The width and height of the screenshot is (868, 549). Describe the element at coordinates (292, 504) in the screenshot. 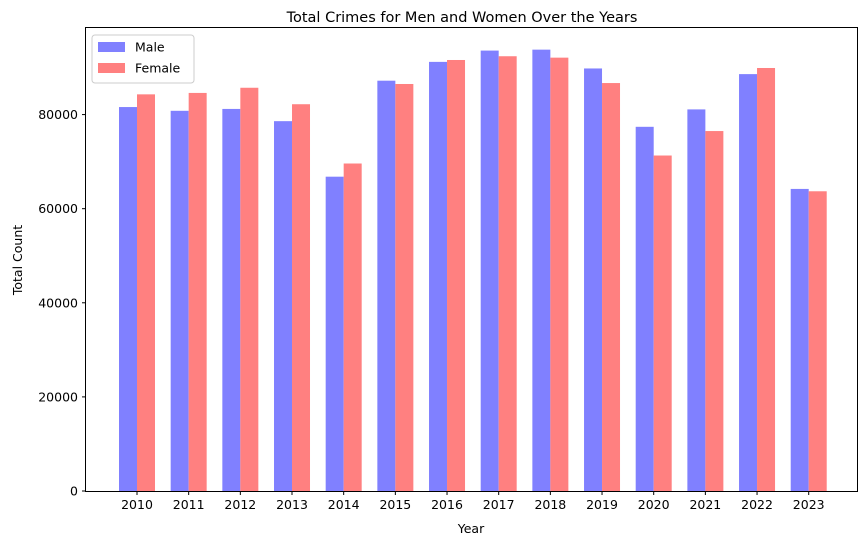

I see `x-tick-label: 2013` at that location.